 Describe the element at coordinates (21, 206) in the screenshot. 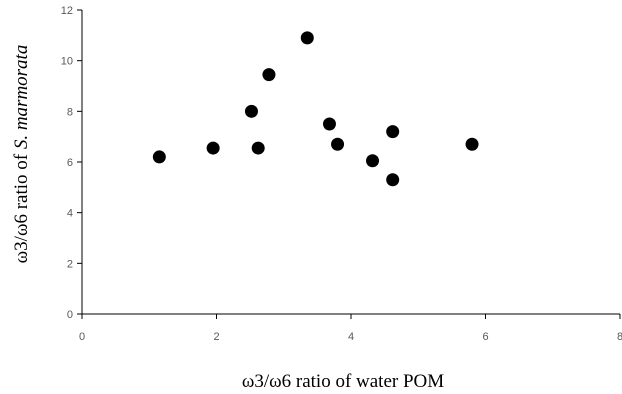

I see `y-axis-title-prefix: ω3/ω6 ratio of` at that location.